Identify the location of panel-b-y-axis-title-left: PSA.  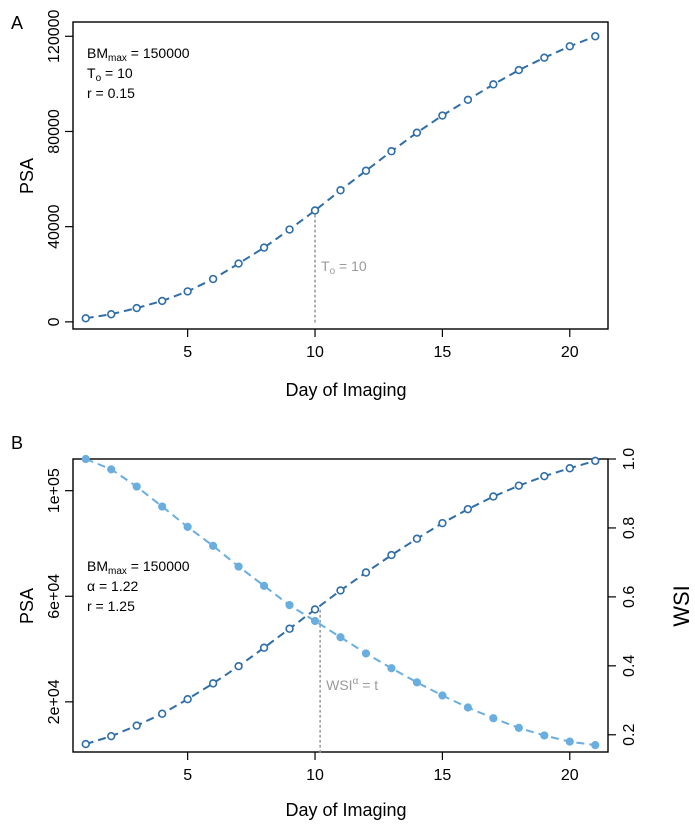
(27, 606).